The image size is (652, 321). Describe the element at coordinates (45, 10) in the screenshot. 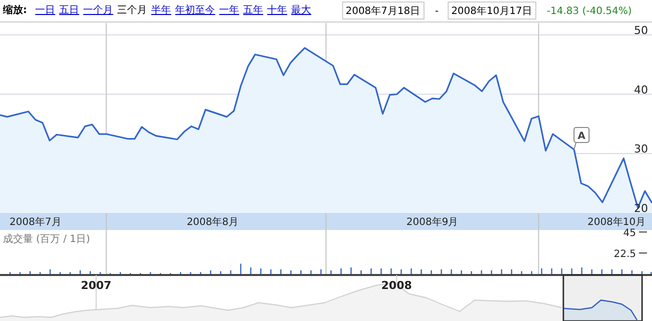

I see `text: 一日` at that location.